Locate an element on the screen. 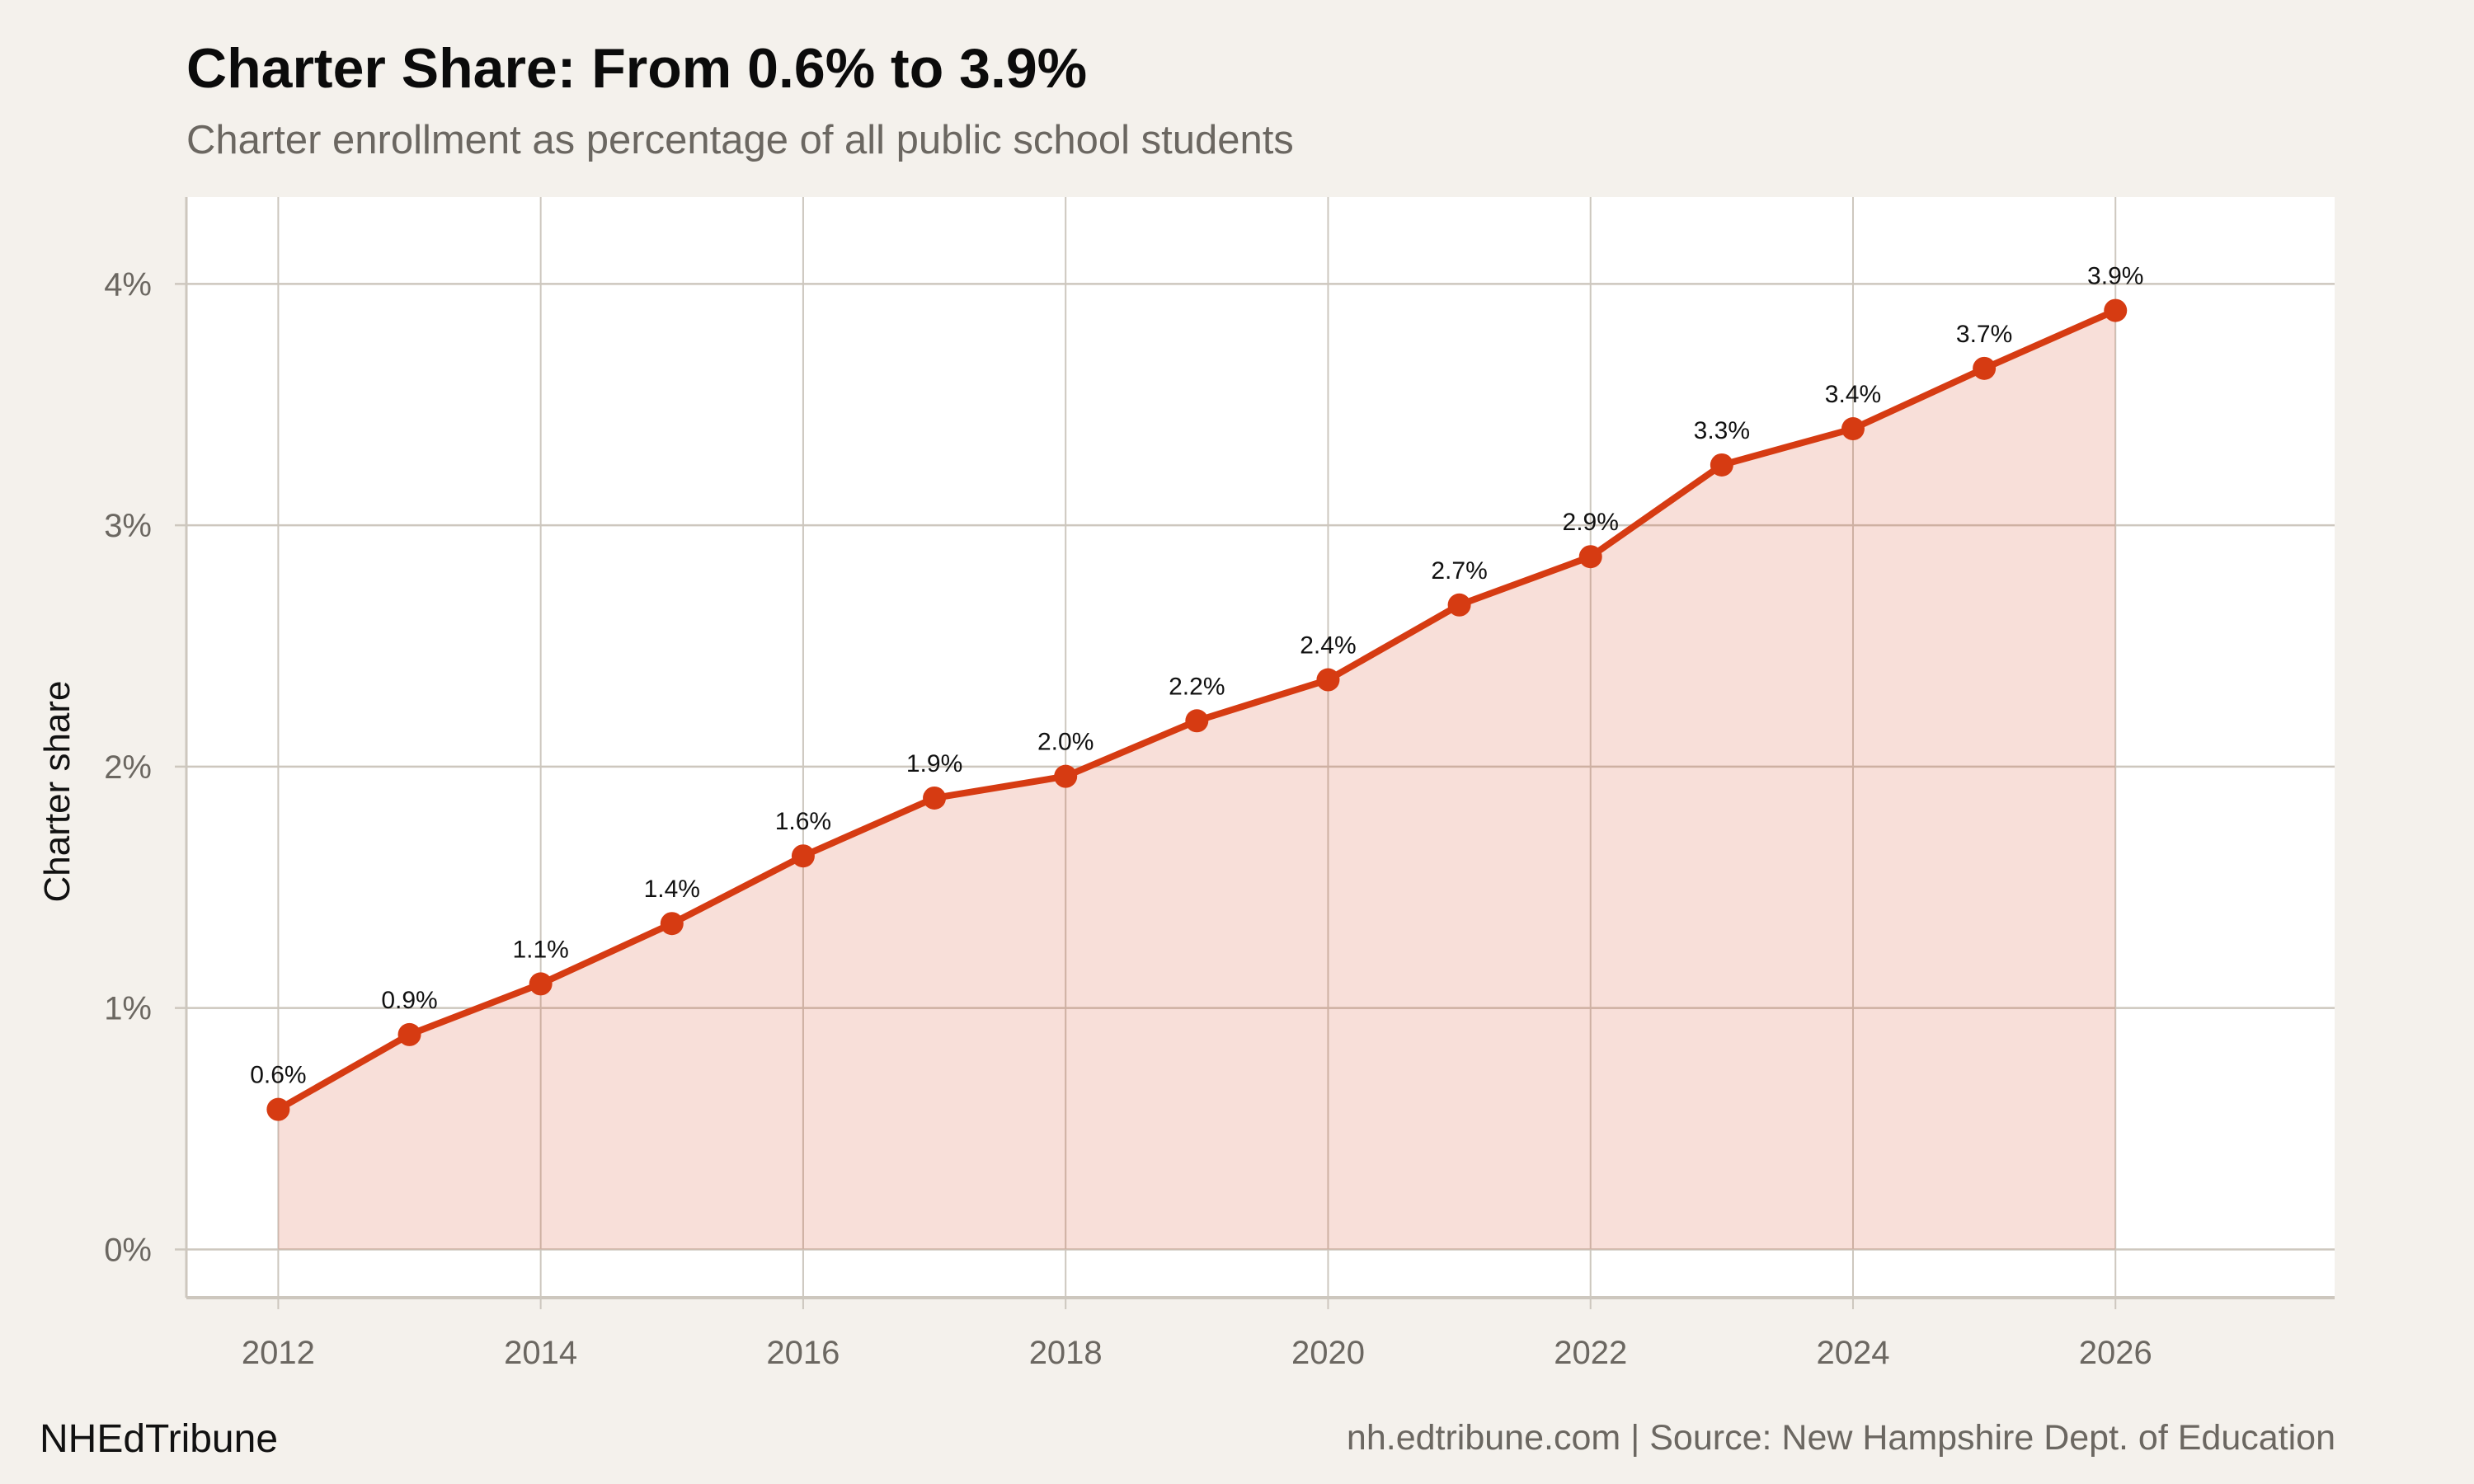  brand-logo-text: NHEdTribune is located at coordinates (159, 1439).